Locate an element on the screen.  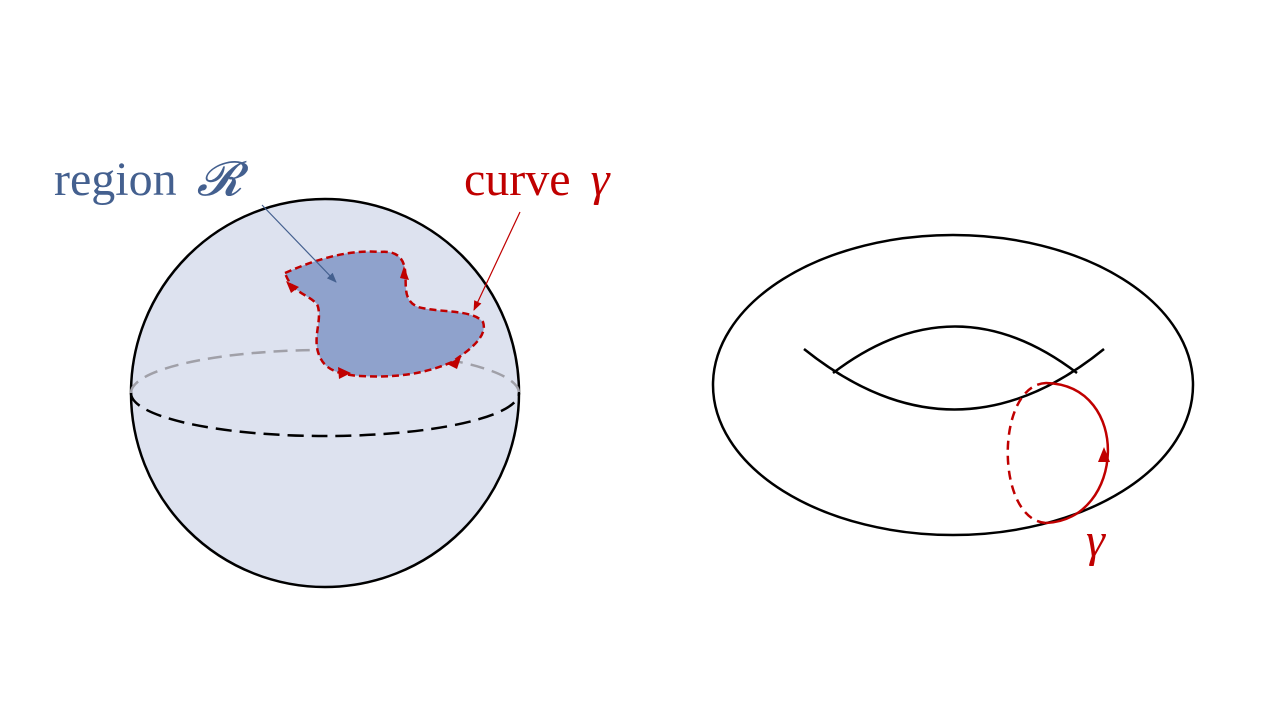
torus-hole-upper is located at coordinates (955, 349).